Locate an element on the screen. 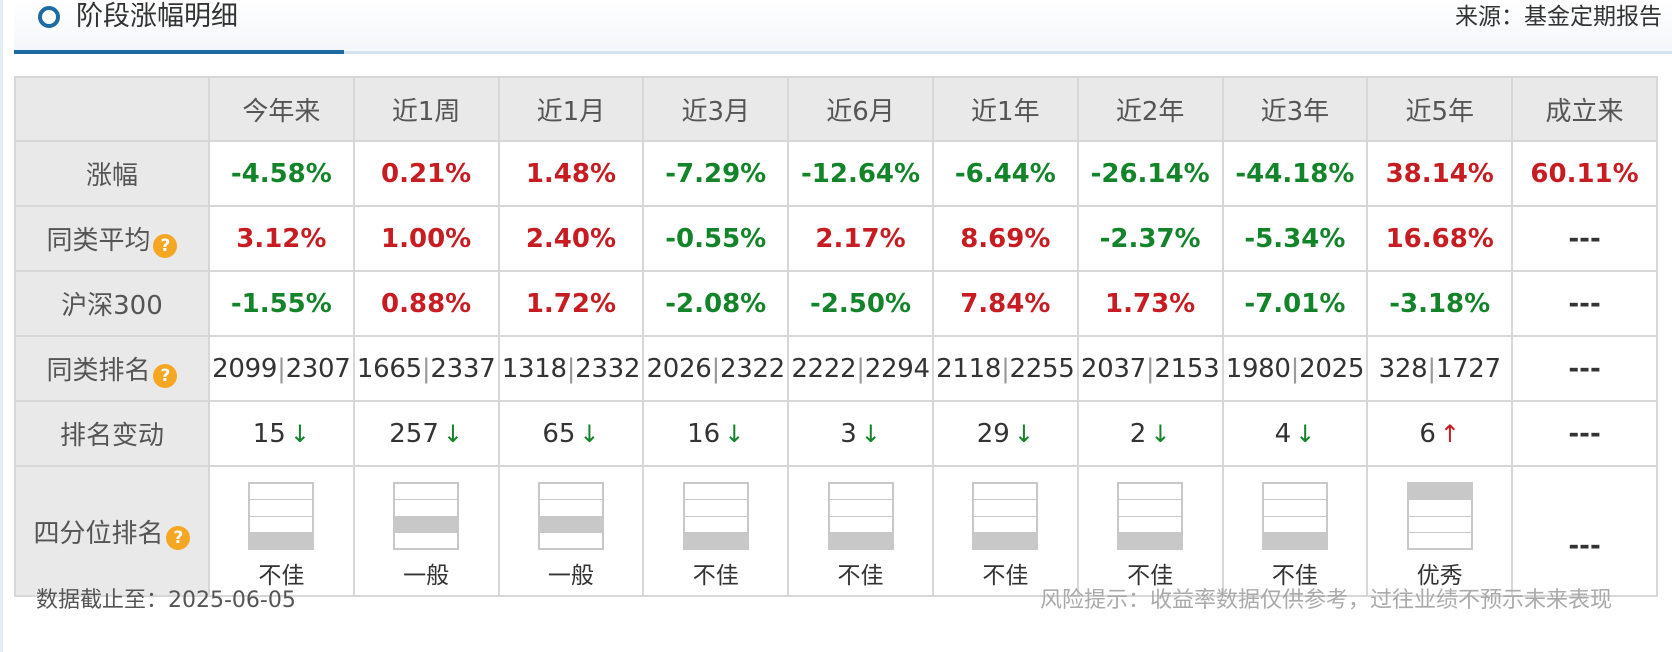 The height and width of the screenshot is (652, 1672). rank-change-value: 2 is located at coordinates (1138, 433).